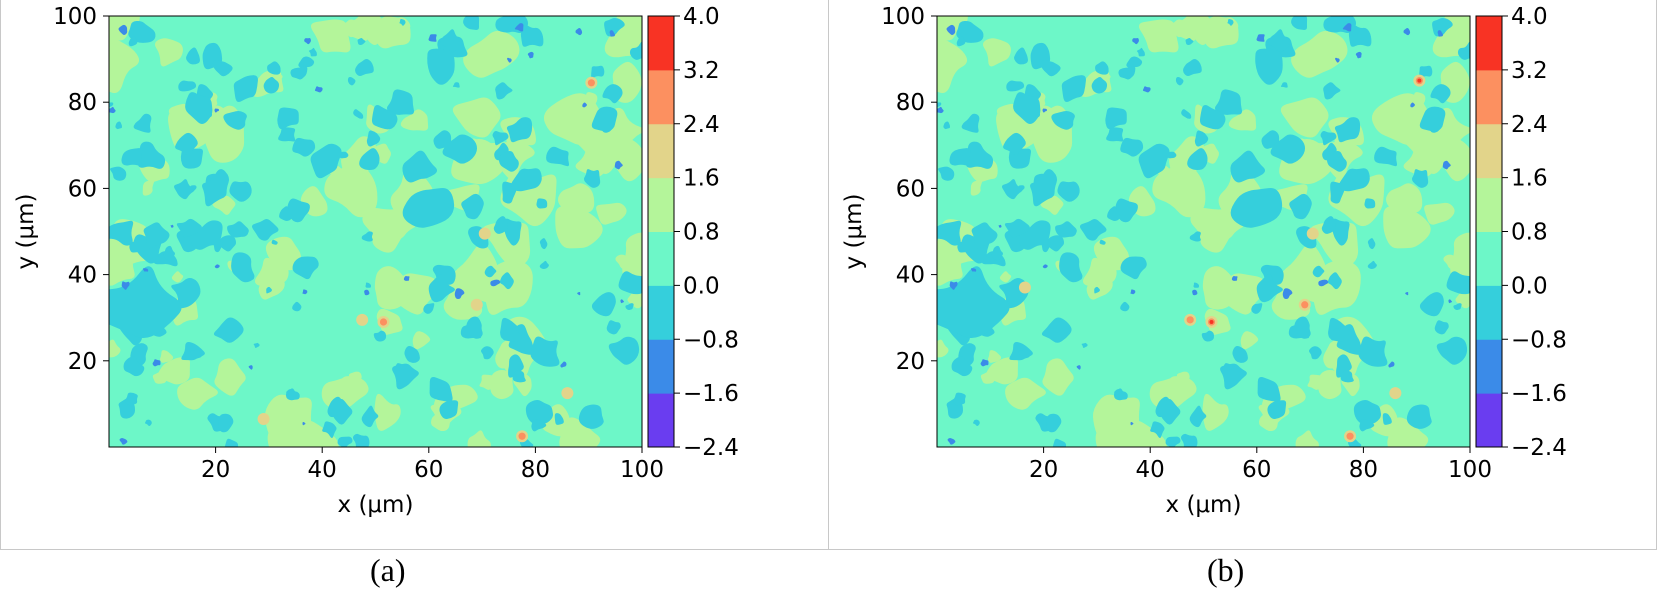 The height and width of the screenshot is (595, 1657). I want to click on colorbar-tick-label-2: −0.8, so click(711, 340).